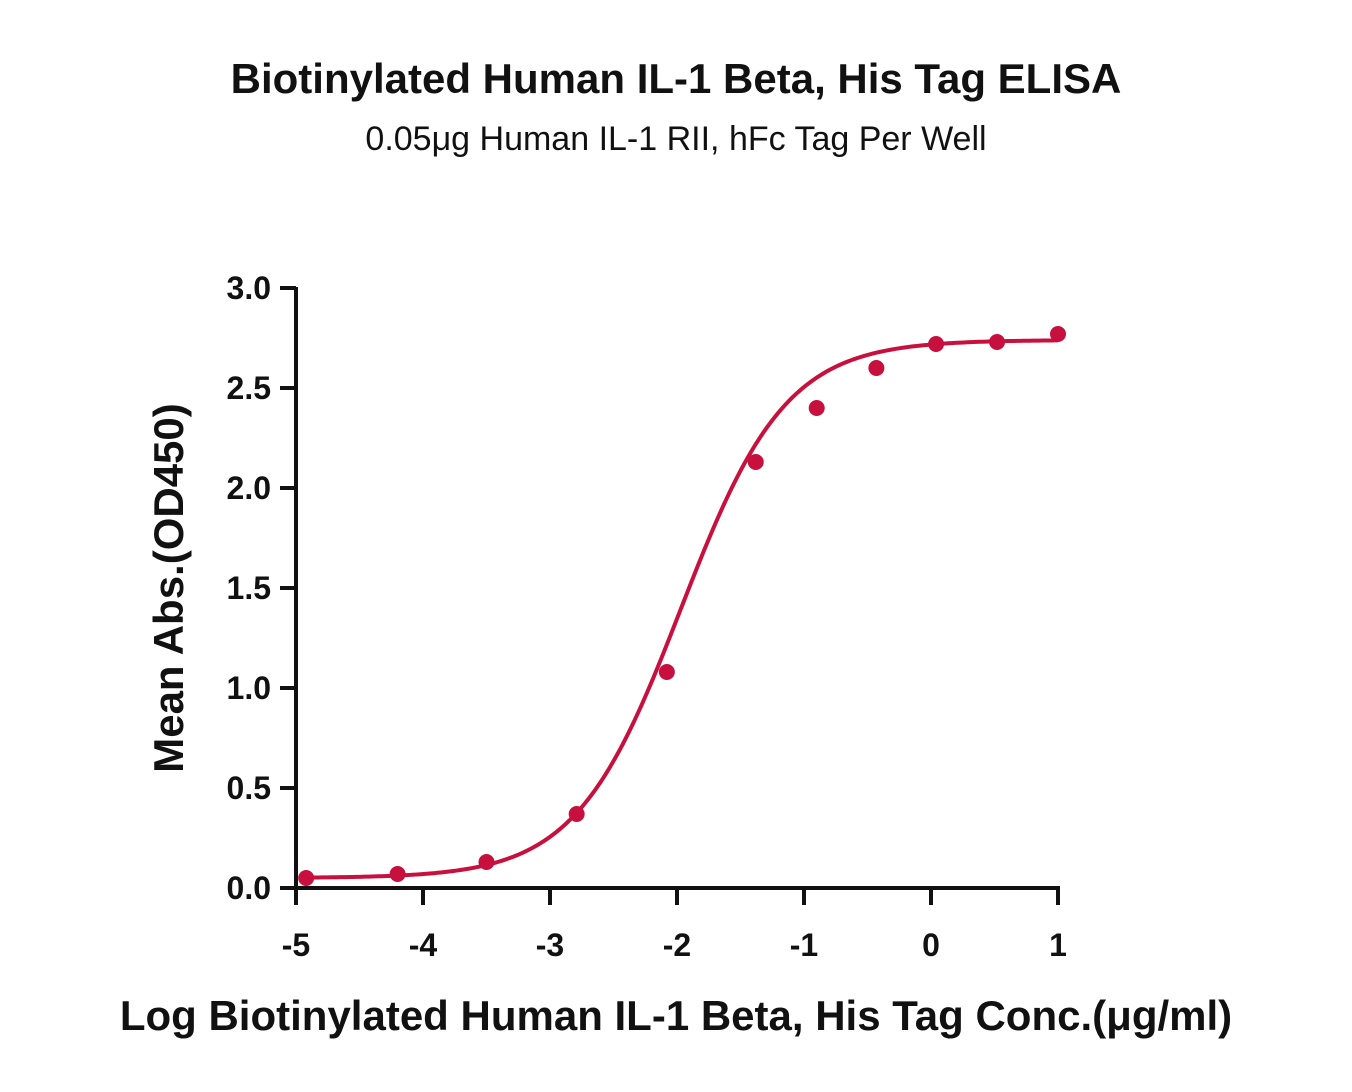  I want to click on x-tick-label: -1, so click(804, 945).